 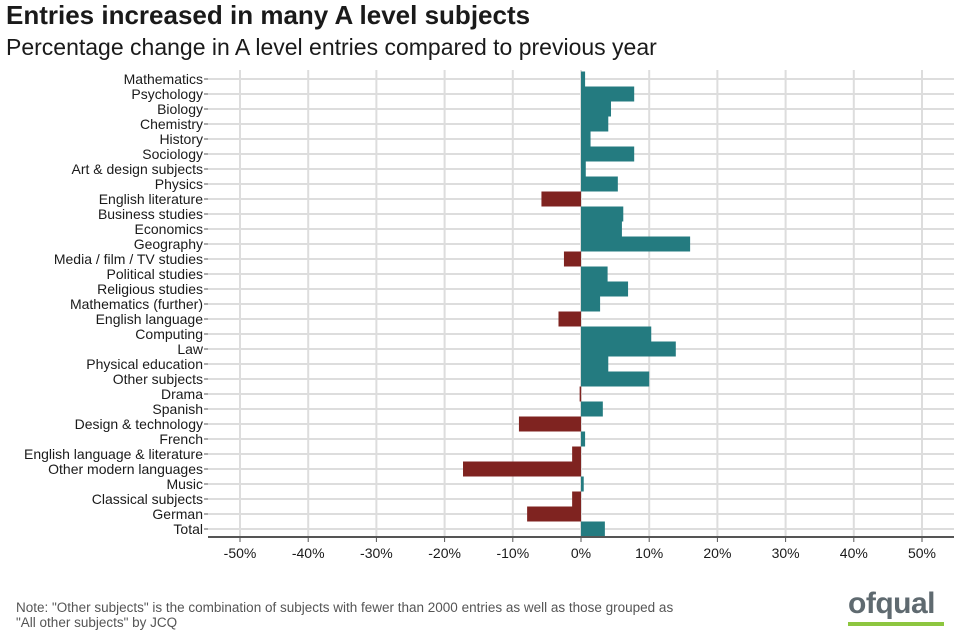 What do you see at coordinates (97, 622) in the screenshot?
I see `footnote-line-2: "All other subjects" by JCQ` at bounding box center [97, 622].